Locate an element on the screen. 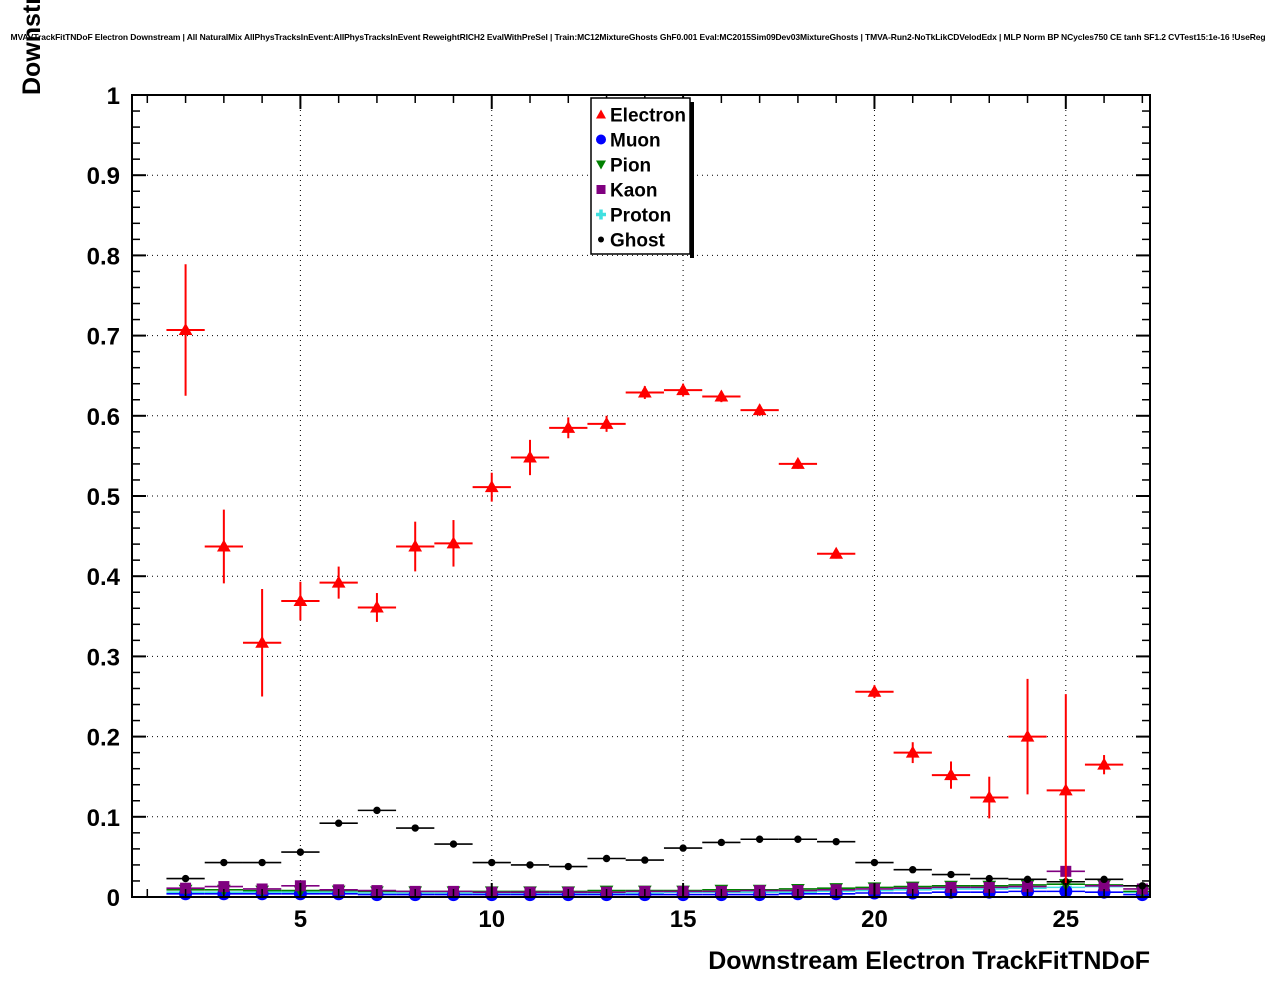 Image resolution: width=1276 pixels, height=996 pixels. y-tick-label: 0.7 is located at coordinates (103, 337).